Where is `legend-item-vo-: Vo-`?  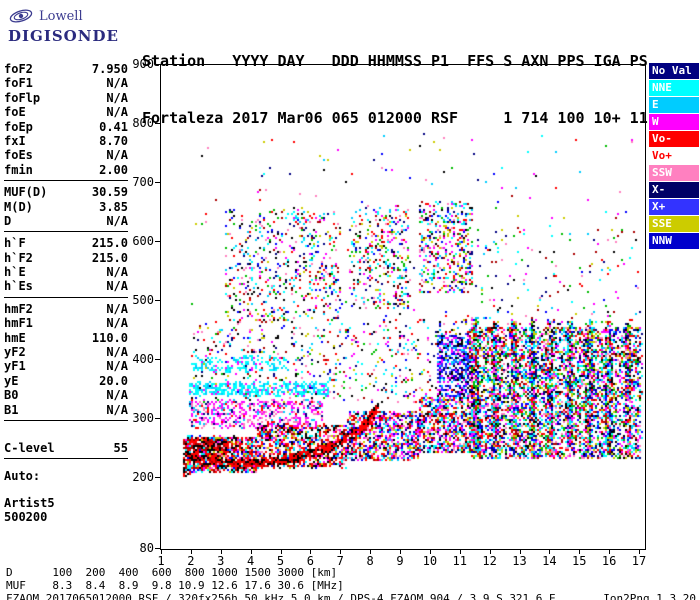
legend-item-vo-: Vo- is located at coordinates (674, 139).